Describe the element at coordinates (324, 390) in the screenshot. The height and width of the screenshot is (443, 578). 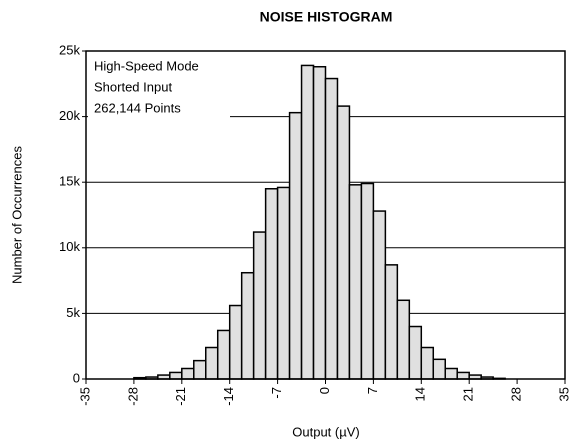
I see `x-tick-label: 0` at that location.